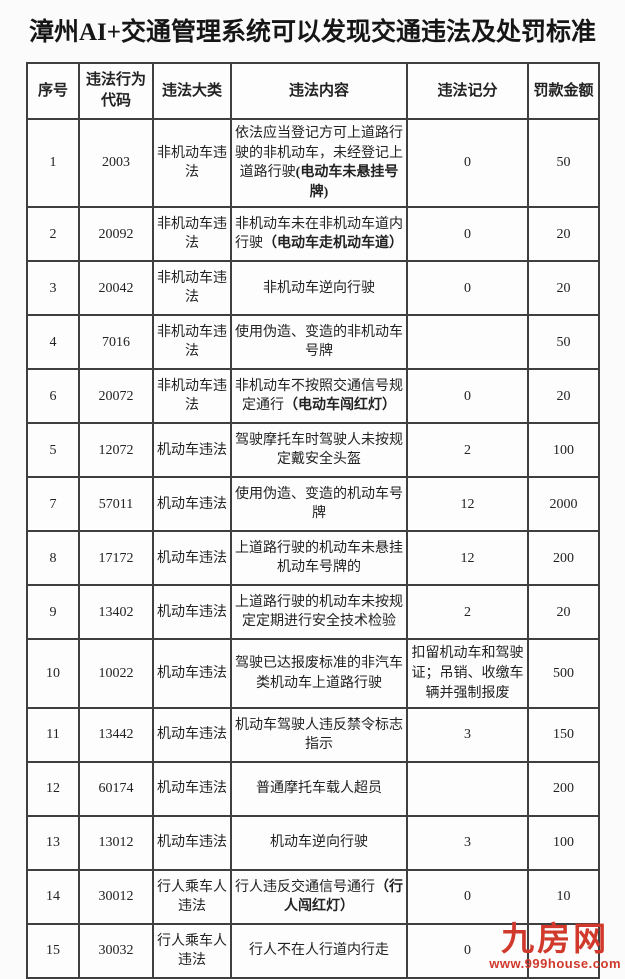 This screenshot has height=979, width=625. I want to click on table-row: 7 57011 机动车违法 使用伪造、变造的机动车号牌 12 2000, so click(313, 504).